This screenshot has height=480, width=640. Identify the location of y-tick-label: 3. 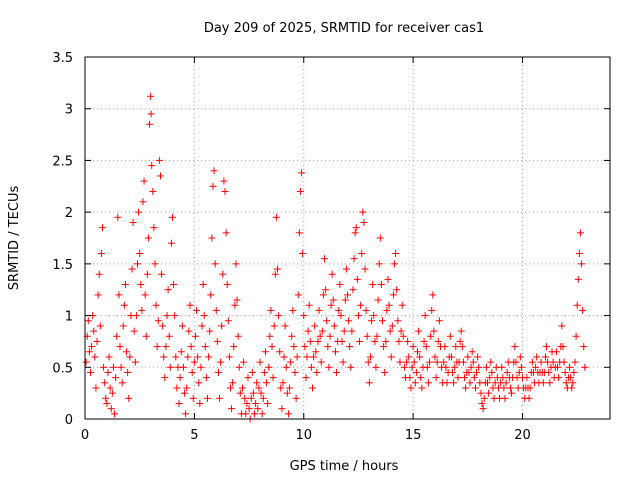
(69, 110).